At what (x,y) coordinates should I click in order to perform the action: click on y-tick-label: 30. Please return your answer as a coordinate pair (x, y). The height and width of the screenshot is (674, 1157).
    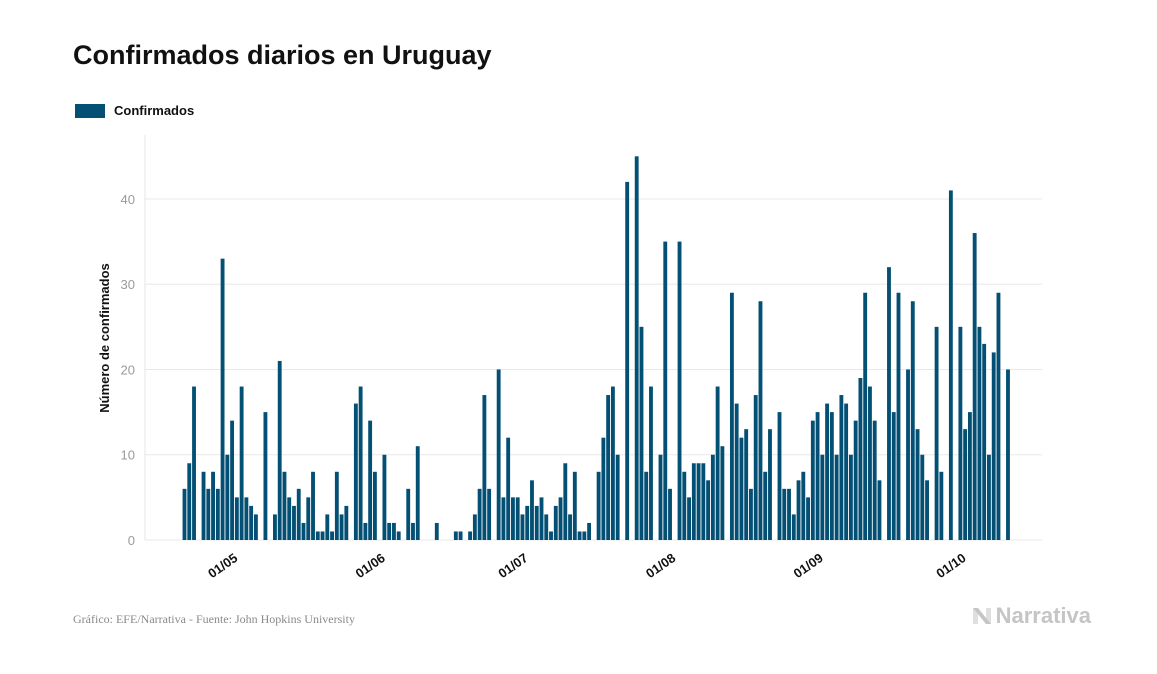
    Looking at the image, I should click on (128, 284).